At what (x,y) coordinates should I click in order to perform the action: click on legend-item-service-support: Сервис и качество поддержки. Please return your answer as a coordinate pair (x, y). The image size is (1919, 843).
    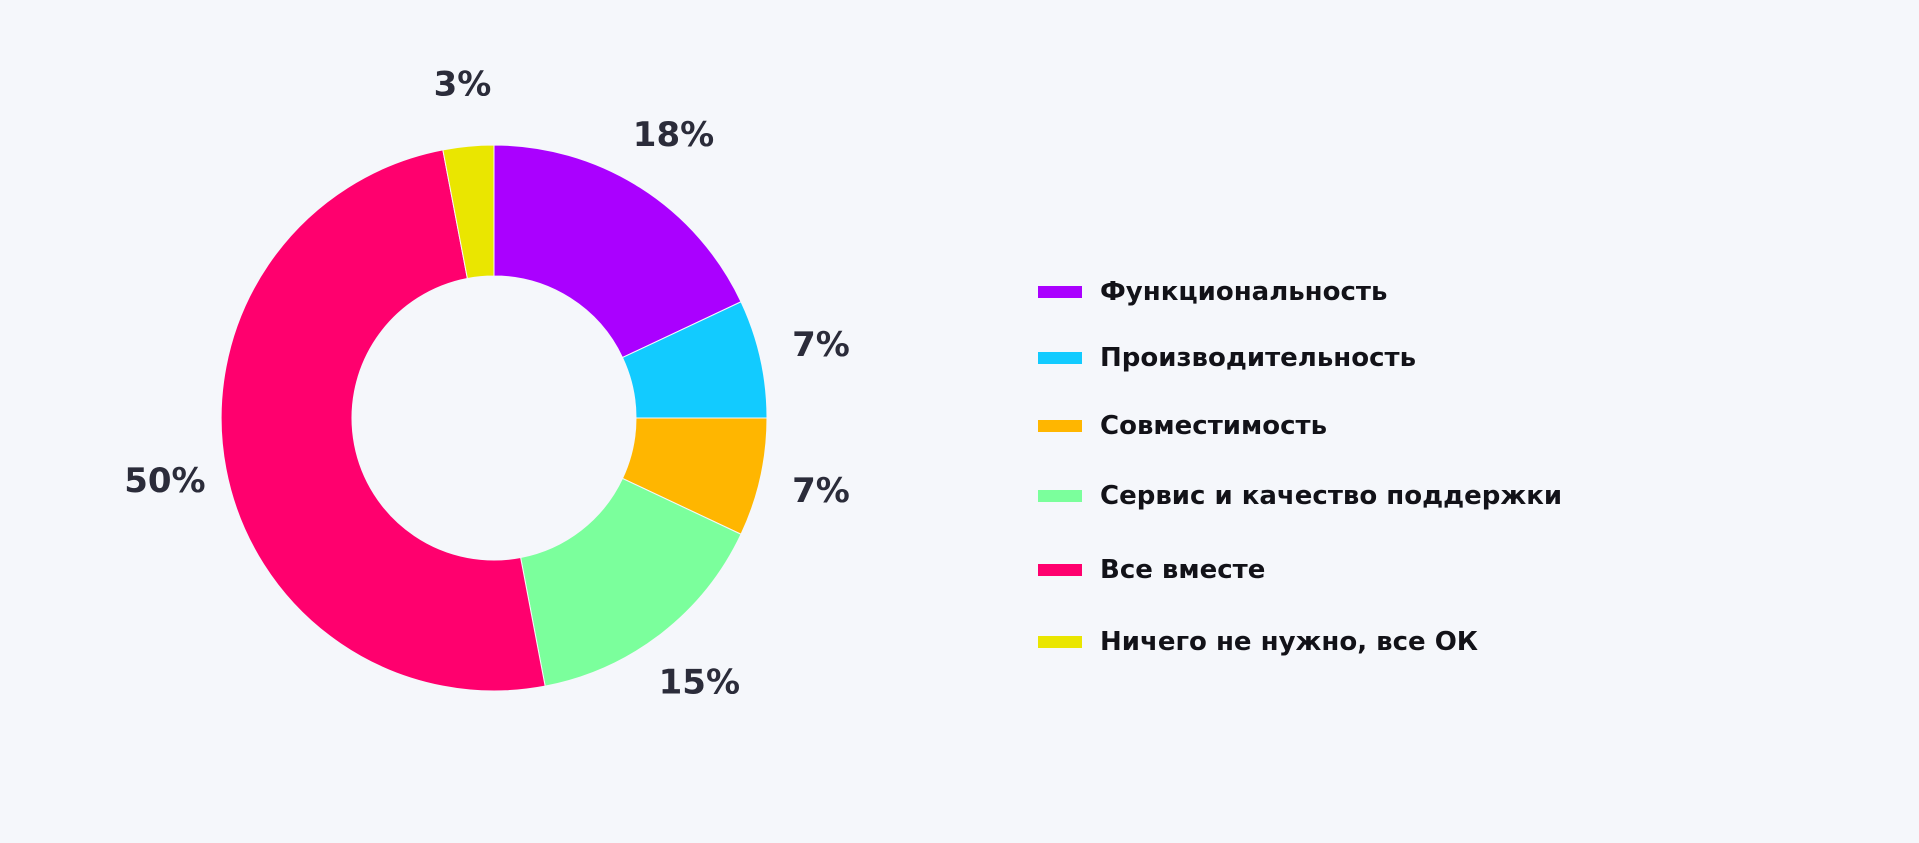
    Looking at the image, I should click on (1300, 496).